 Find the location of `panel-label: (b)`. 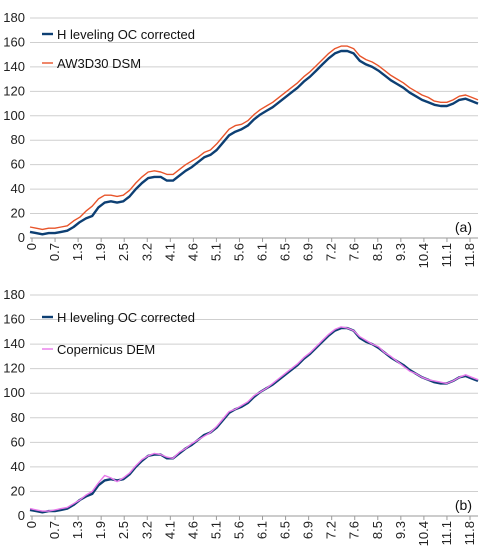

panel-label: (b) is located at coordinates (463, 505).